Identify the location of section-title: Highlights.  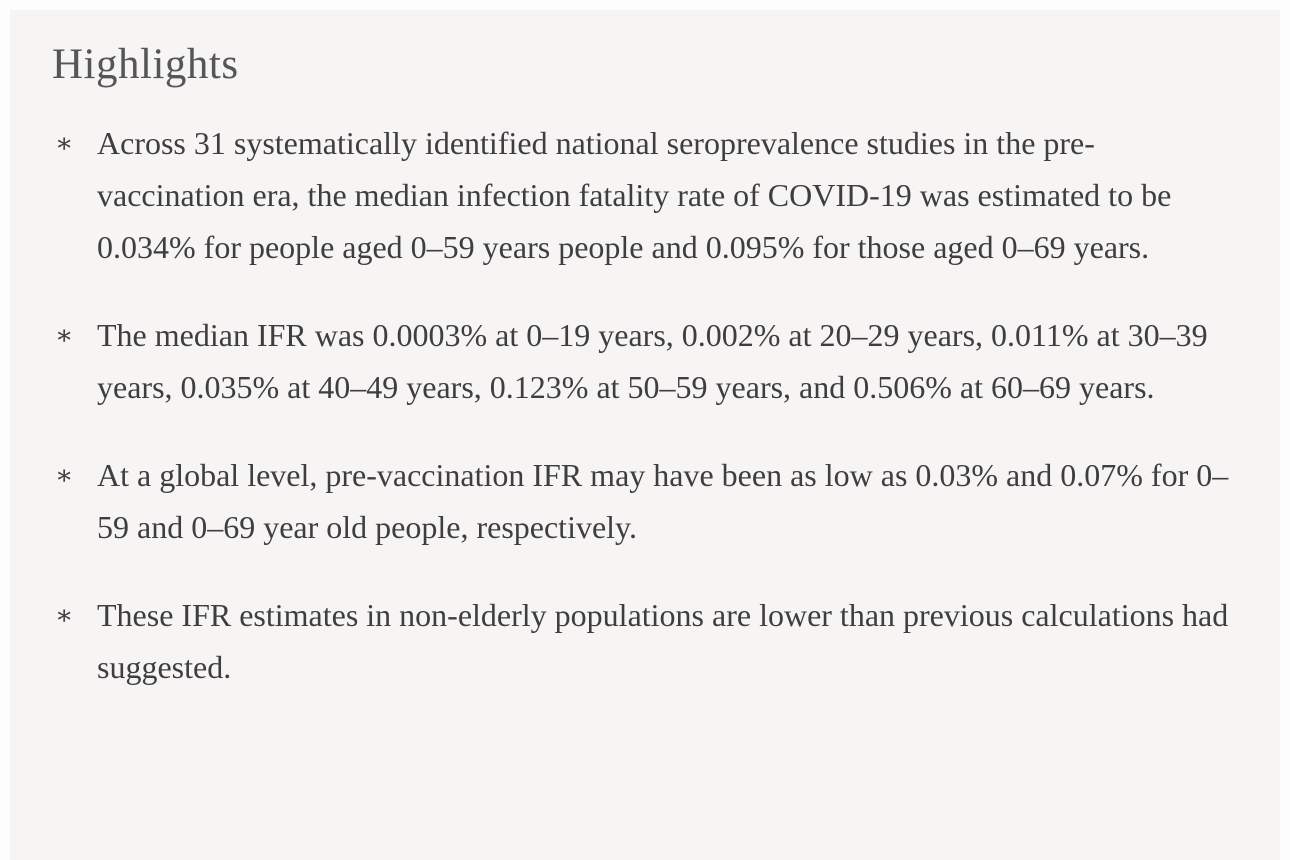
(145, 64).